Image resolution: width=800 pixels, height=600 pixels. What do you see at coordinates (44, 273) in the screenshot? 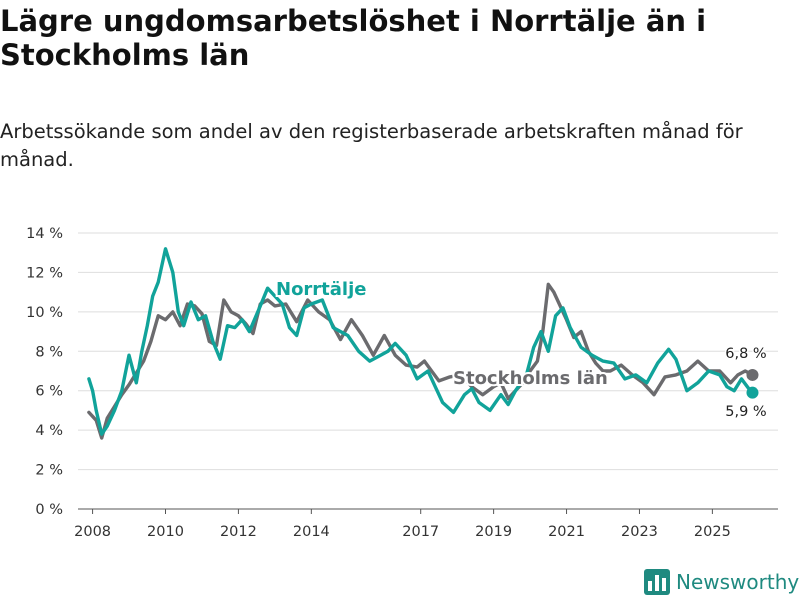
I see `y-tick-label: 12 %` at bounding box center [44, 273].